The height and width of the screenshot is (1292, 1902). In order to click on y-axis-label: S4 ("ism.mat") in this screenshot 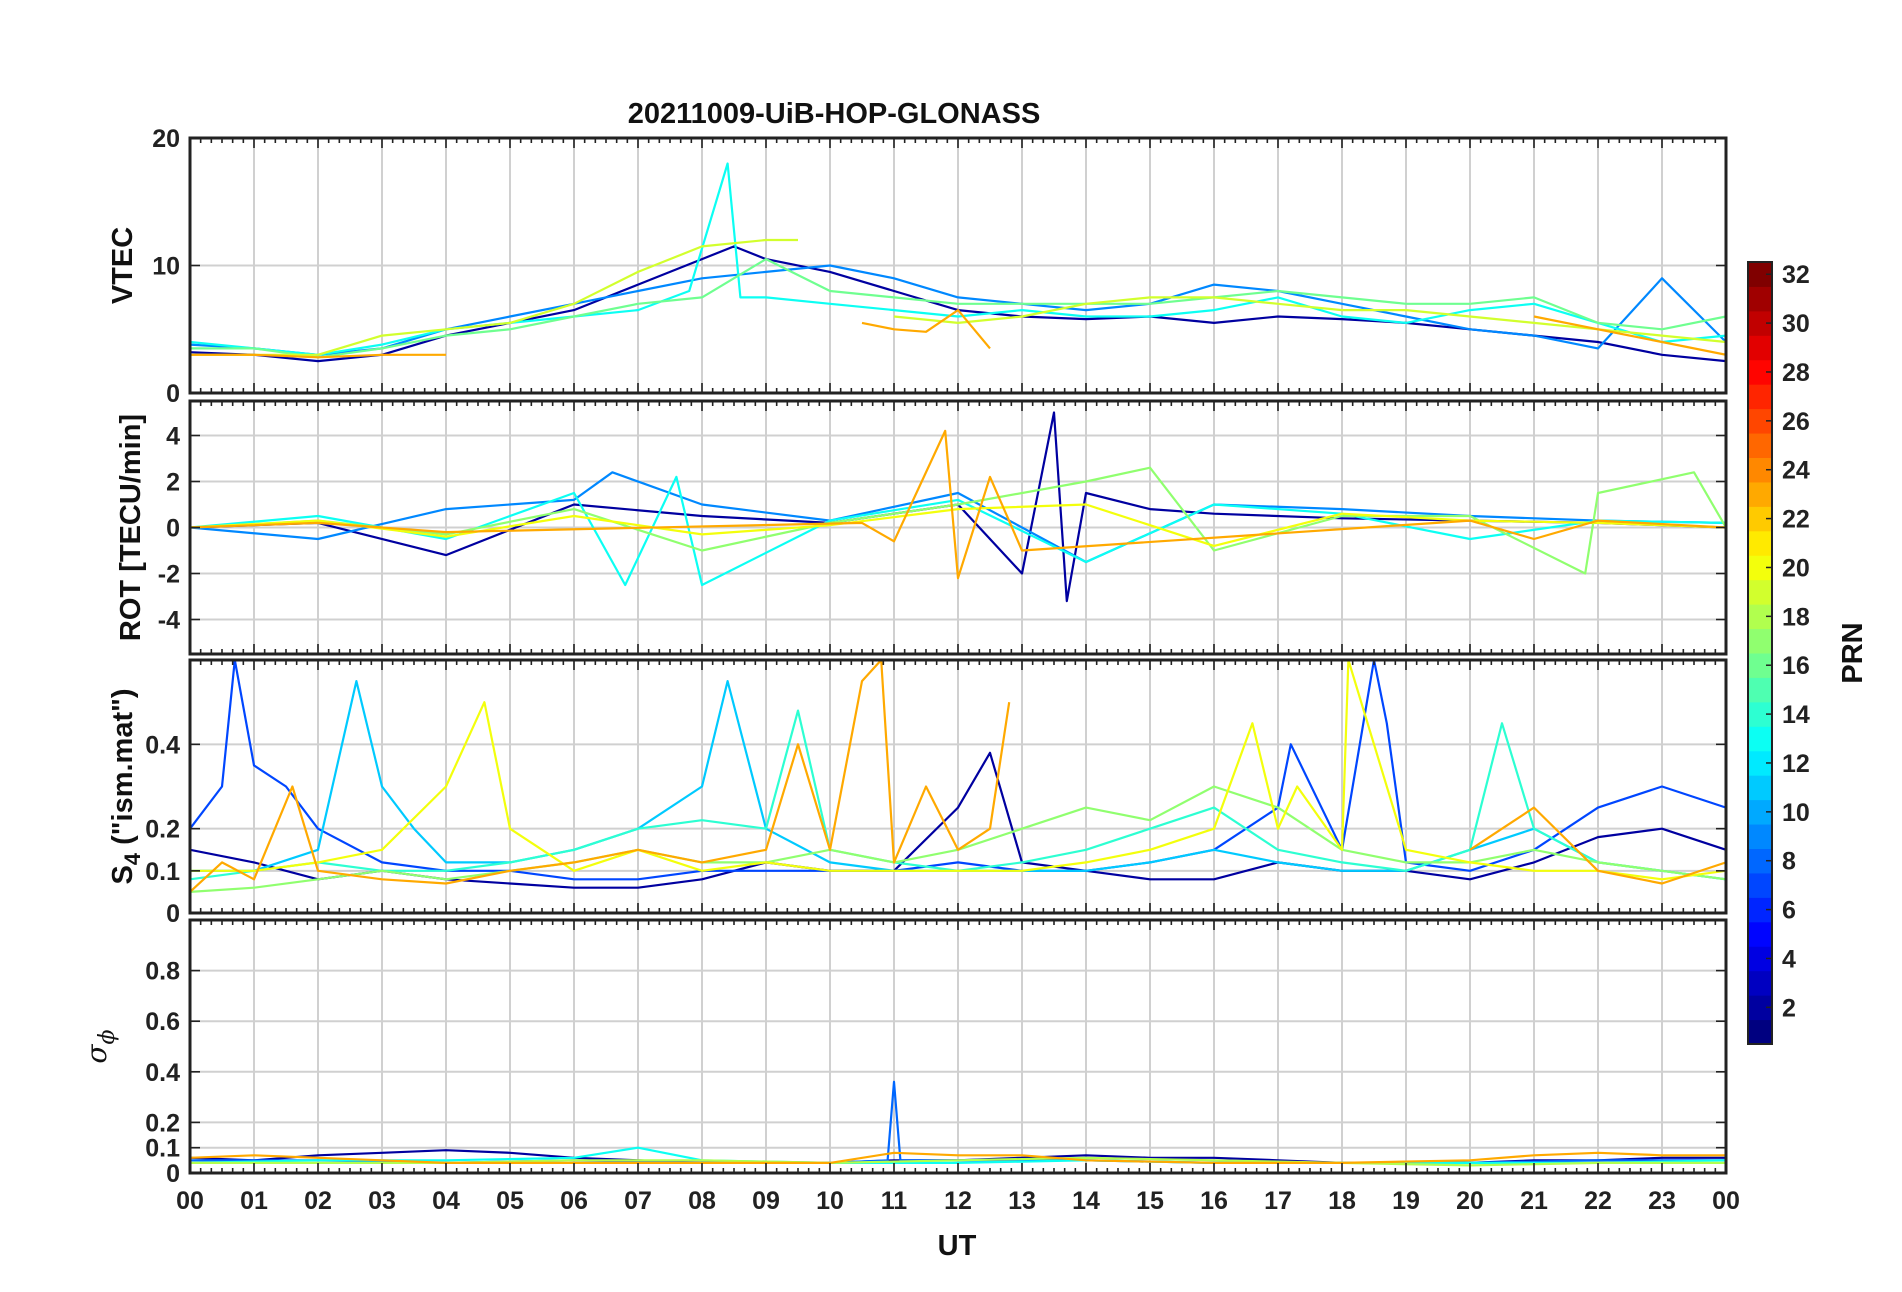, I will do `click(126, 786)`.